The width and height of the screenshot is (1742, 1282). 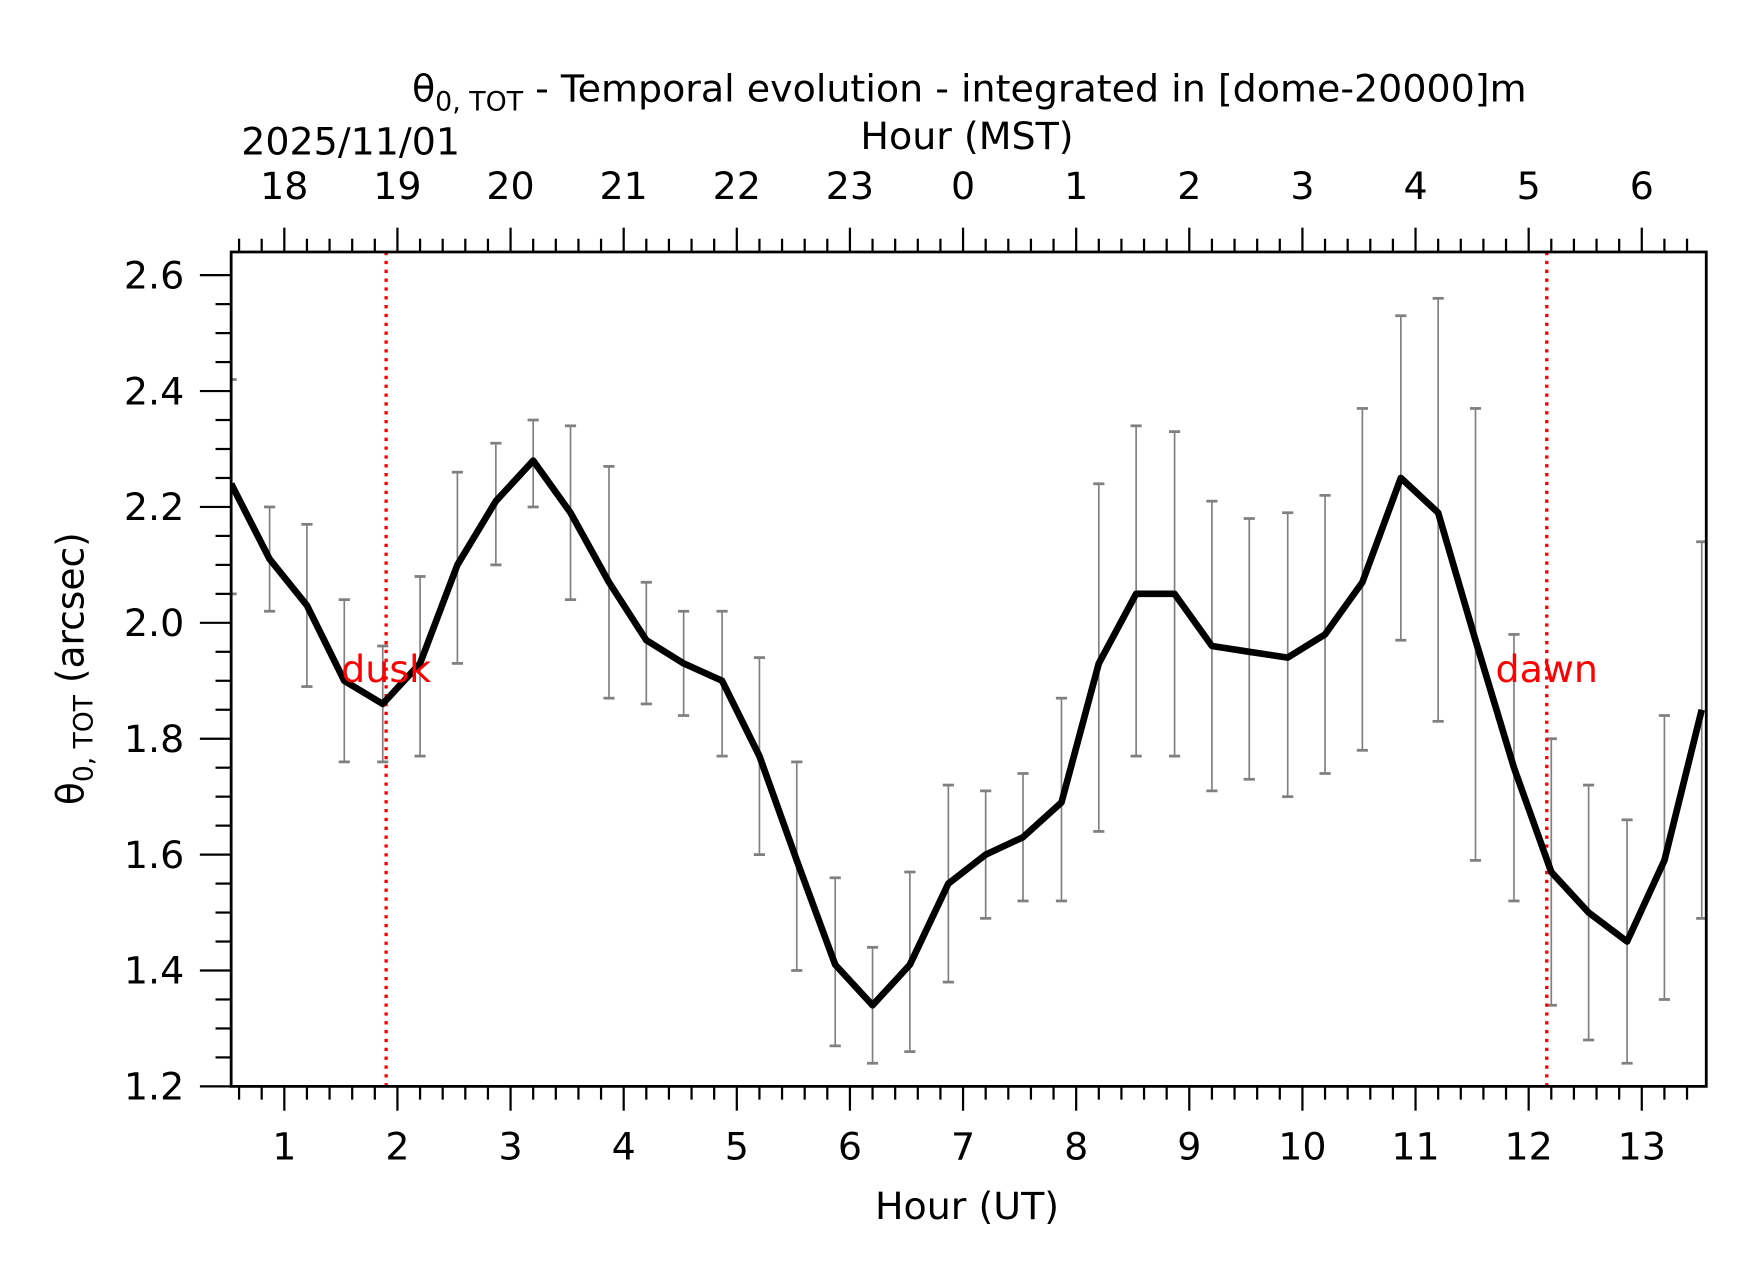 I want to click on x2-tick-label: 23, so click(x=850, y=186).